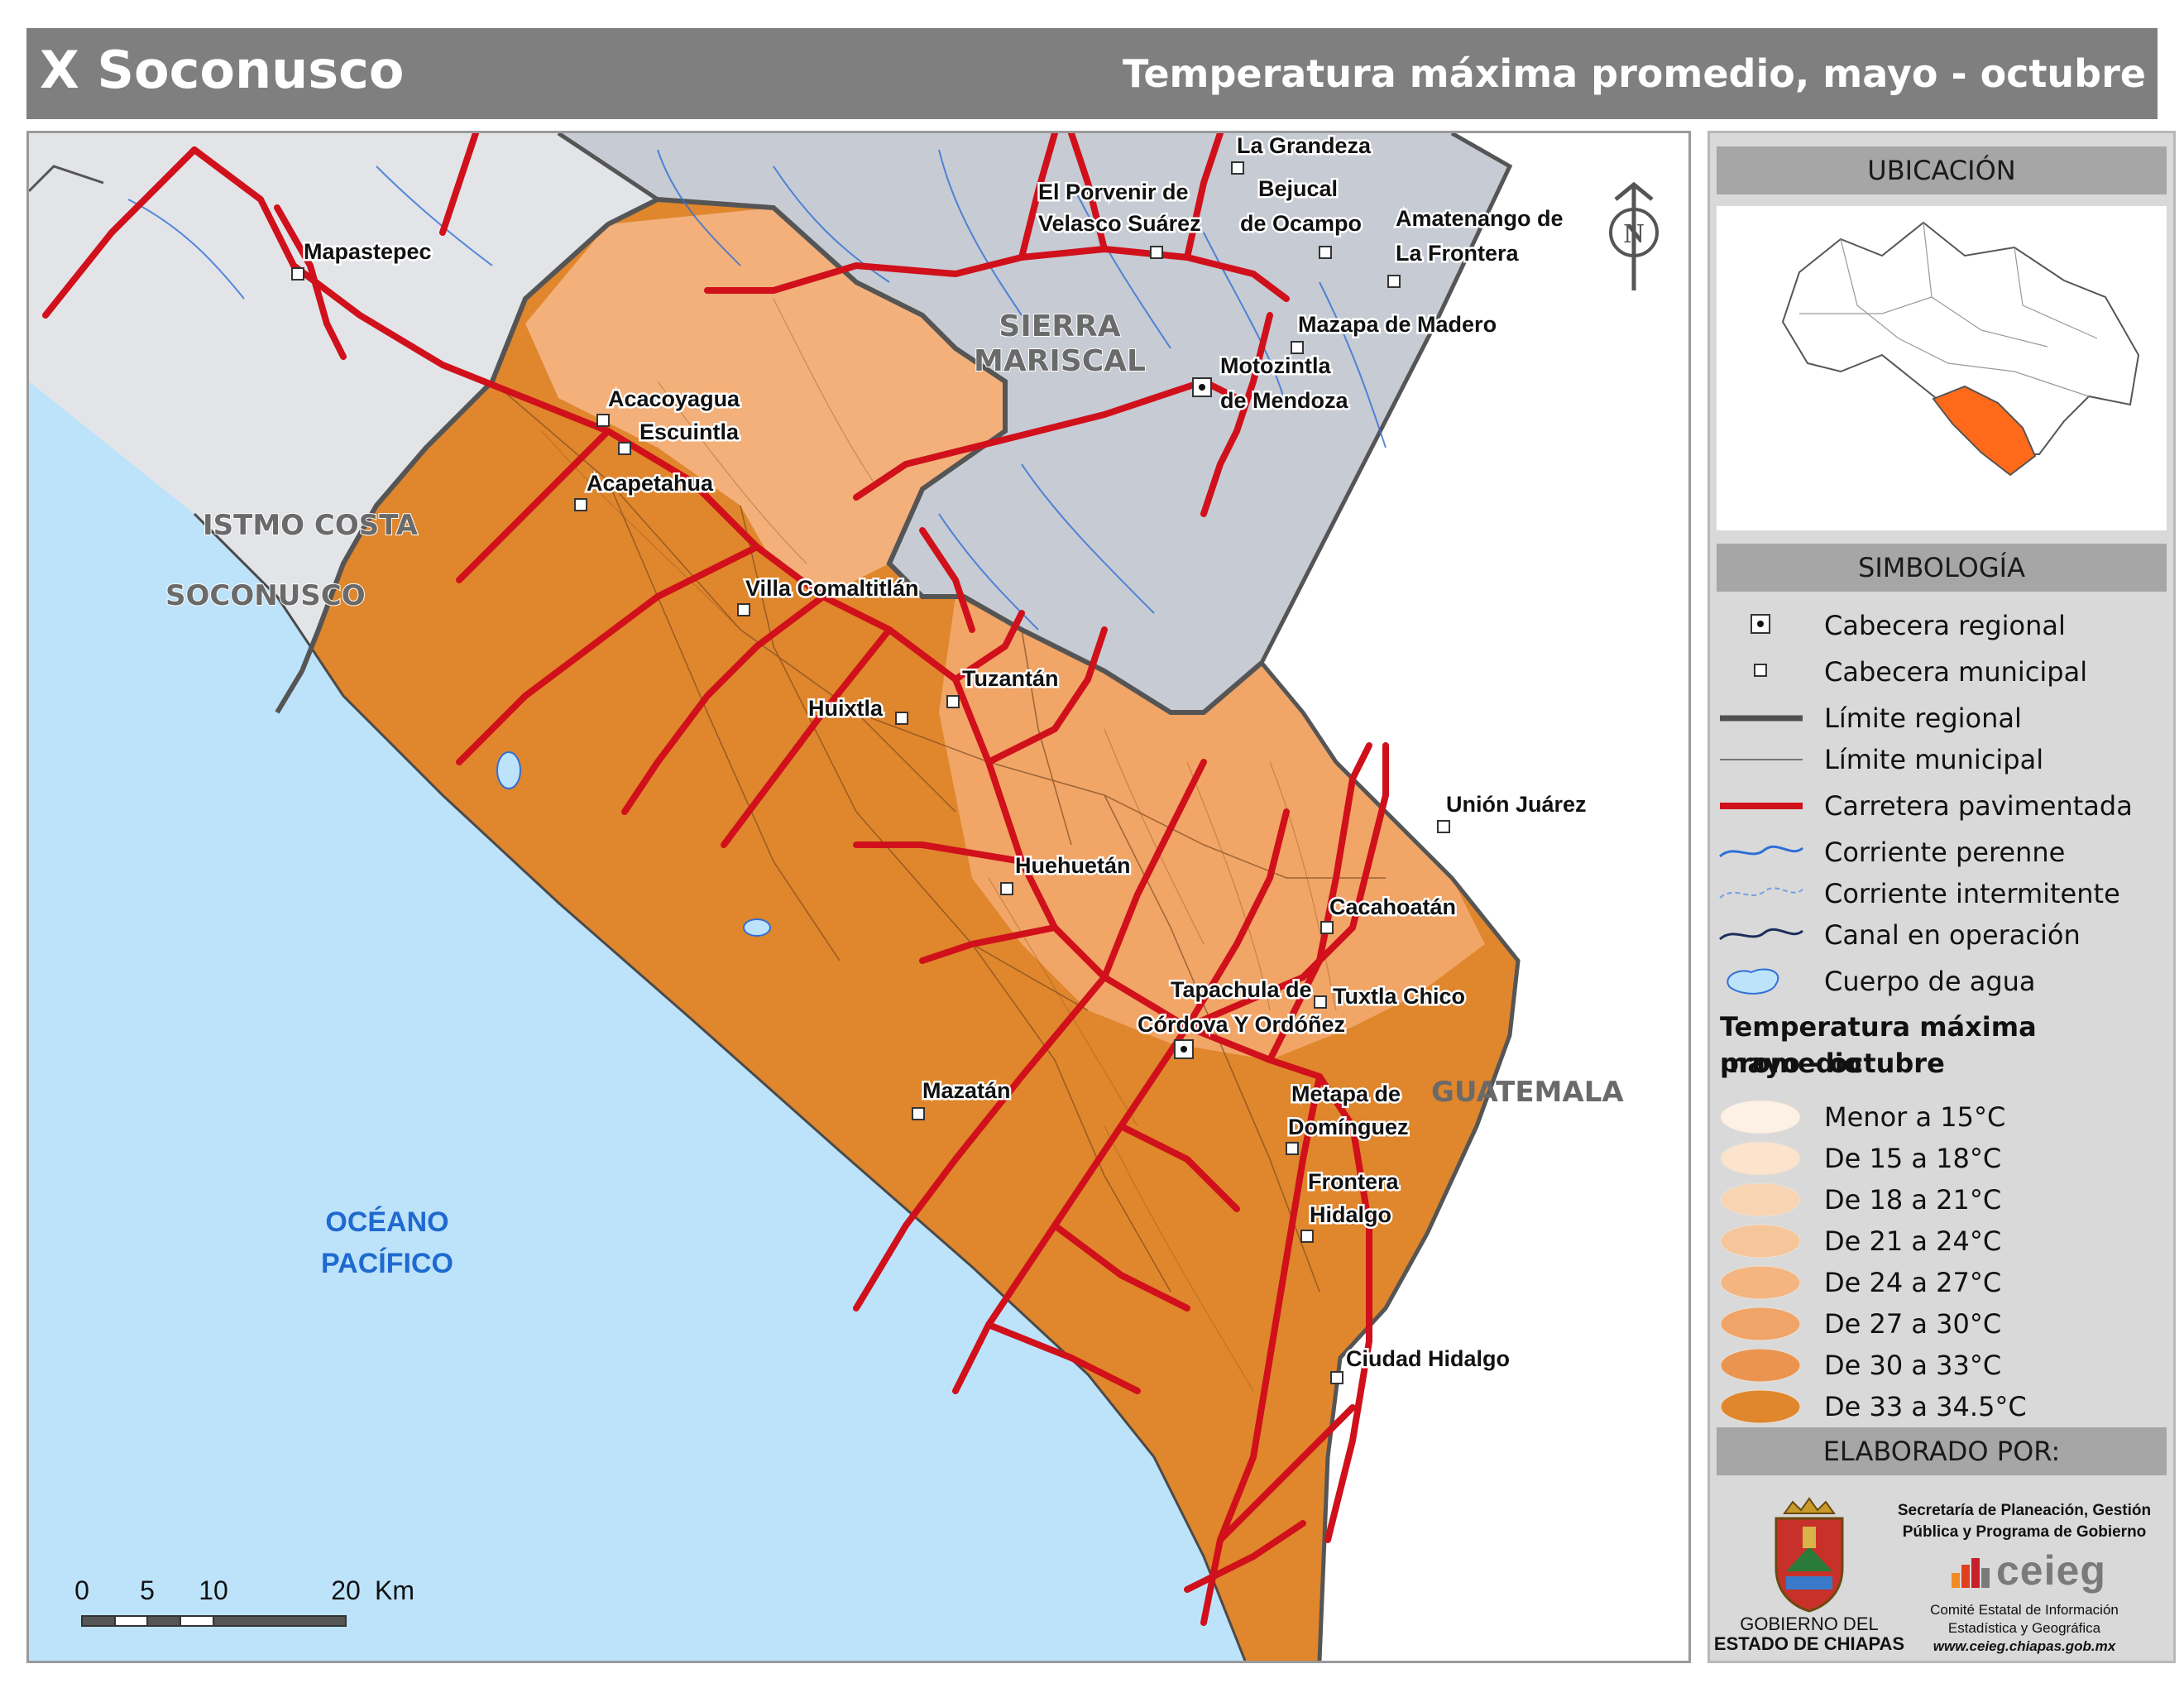 Image resolution: width=2184 pixels, height=1688 pixels. Describe the element at coordinates (966, 1090) in the screenshot. I see `place-label: Mazatán` at that location.